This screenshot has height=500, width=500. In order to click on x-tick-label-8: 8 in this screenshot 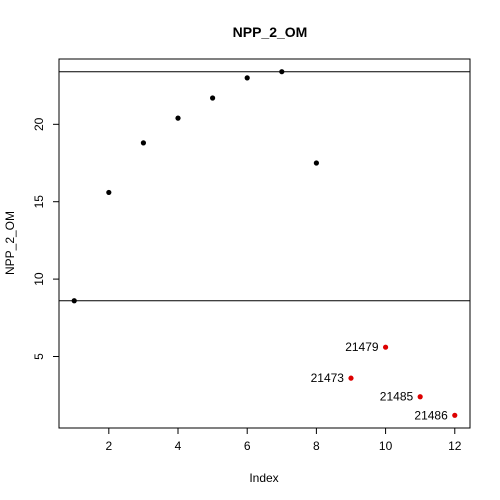, I will do `click(316, 446)`.